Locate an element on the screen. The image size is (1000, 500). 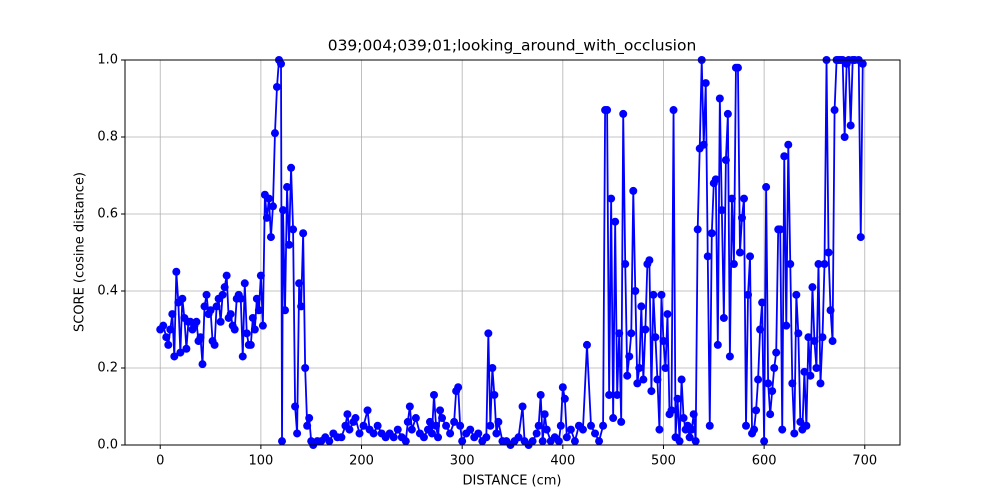
y-tick-label: 0.2 is located at coordinates (107, 368).